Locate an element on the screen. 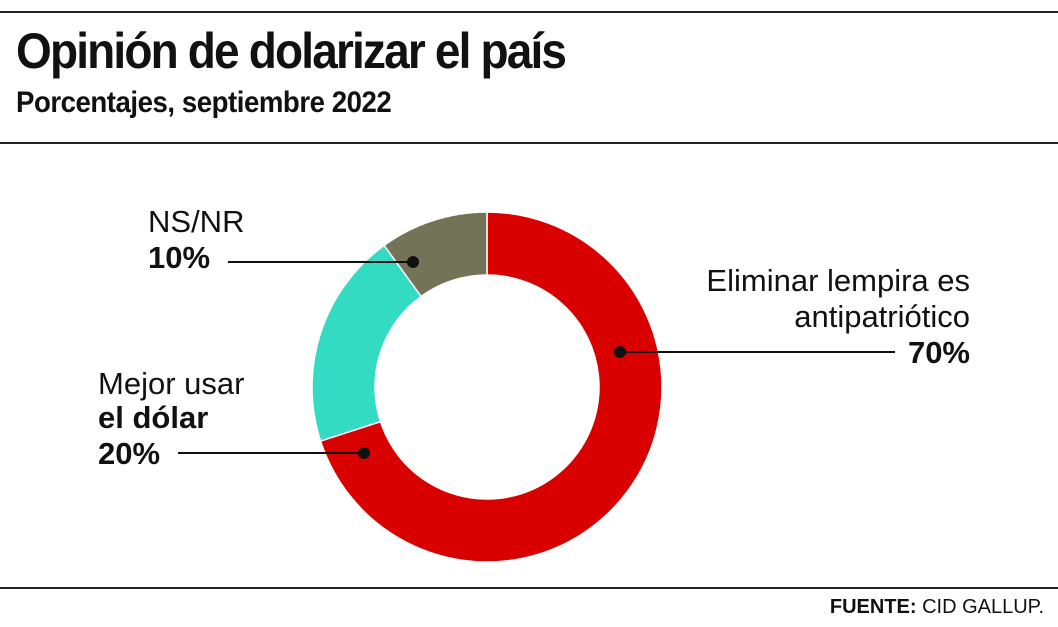 Image resolution: width=1058 pixels, height=627 pixels. source-name: CID GALLUP. is located at coordinates (983, 607).